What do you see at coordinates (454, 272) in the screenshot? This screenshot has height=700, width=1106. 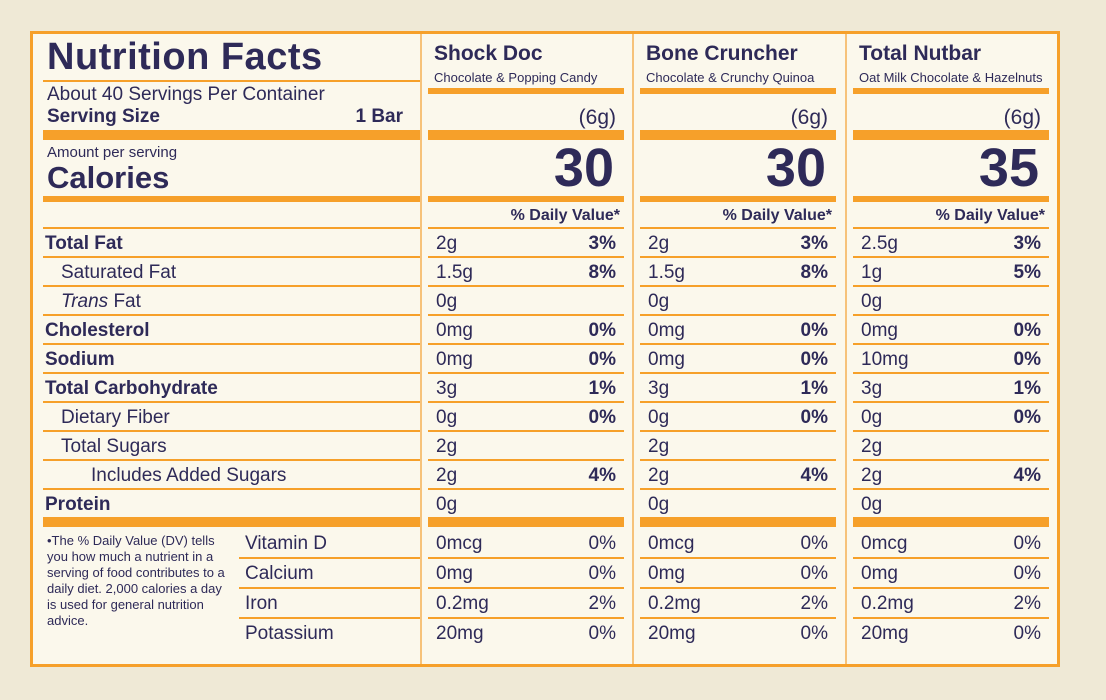 I see `nutrient-amount: 1.5g` at bounding box center [454, 272].